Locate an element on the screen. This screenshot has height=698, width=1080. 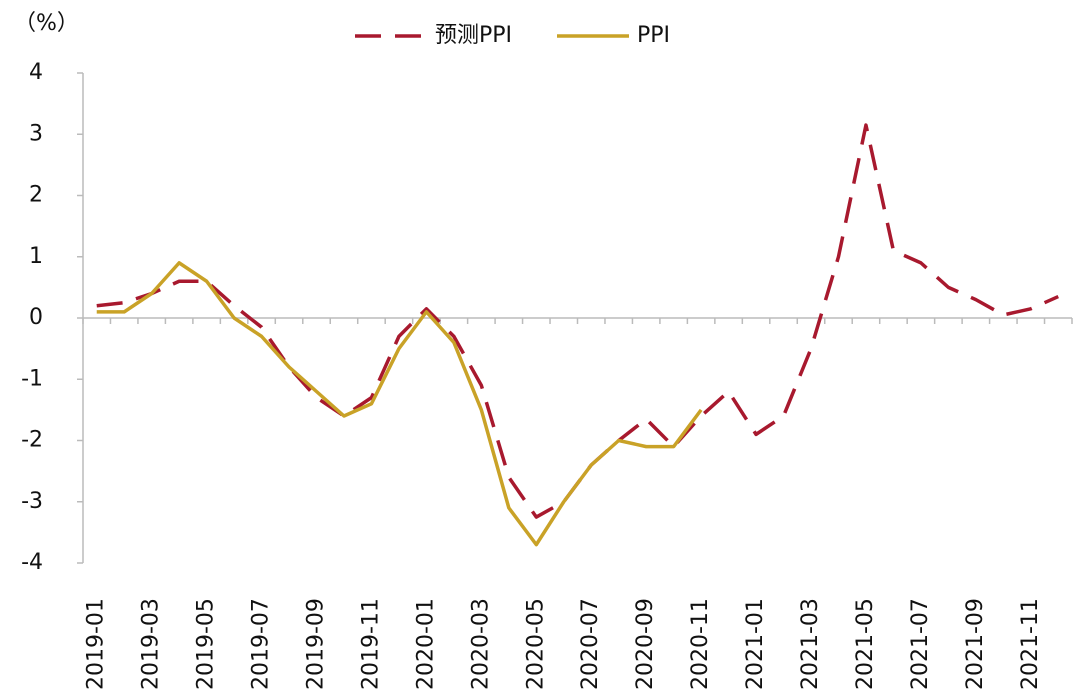
x-tick-label: 2019-05 is located at coordinates (206, 644).